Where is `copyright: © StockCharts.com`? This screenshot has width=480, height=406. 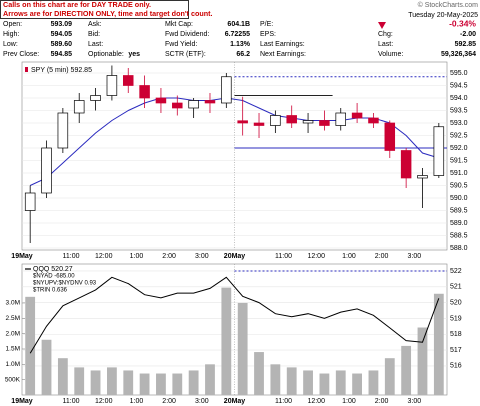
copyright: © StockCharts.com is located at coordinates (448, 5).